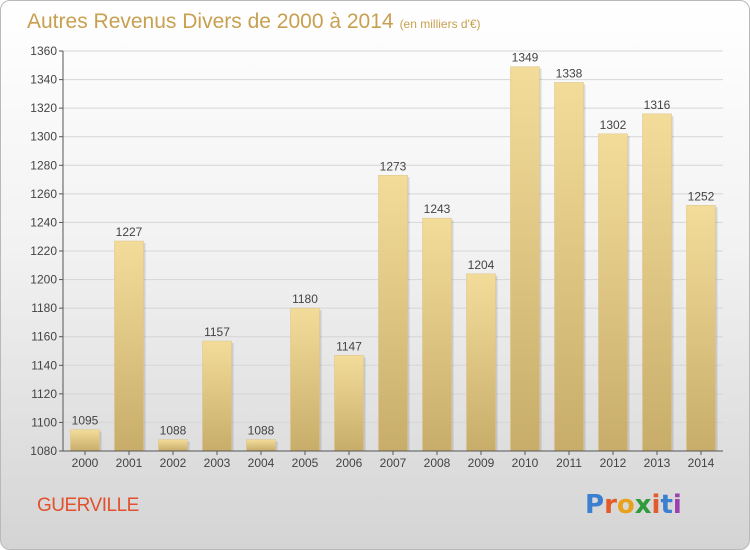 The image size is (750, 550). What do you see at coordinates (481, 265) in the screenshot?
I see `data-label: 1204` at bounding box center [481, 265].